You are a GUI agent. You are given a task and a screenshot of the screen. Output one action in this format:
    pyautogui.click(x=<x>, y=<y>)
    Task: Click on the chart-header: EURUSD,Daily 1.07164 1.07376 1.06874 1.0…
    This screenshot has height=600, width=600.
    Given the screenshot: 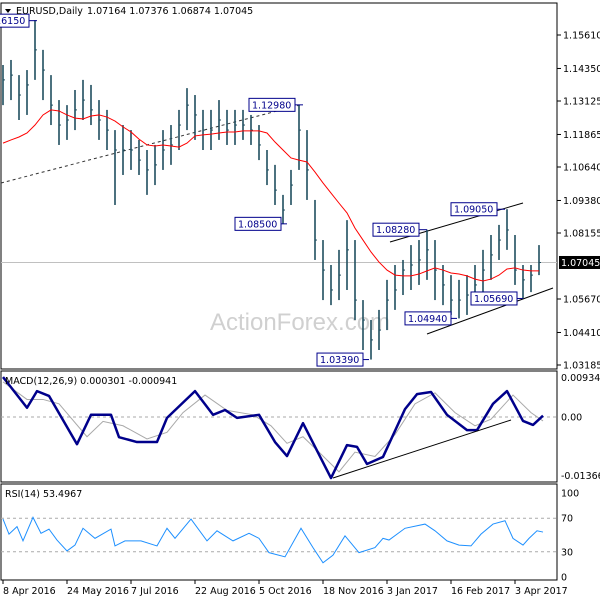 What is the action you would take?
    pyautogui.click(x=129, y=11)
    